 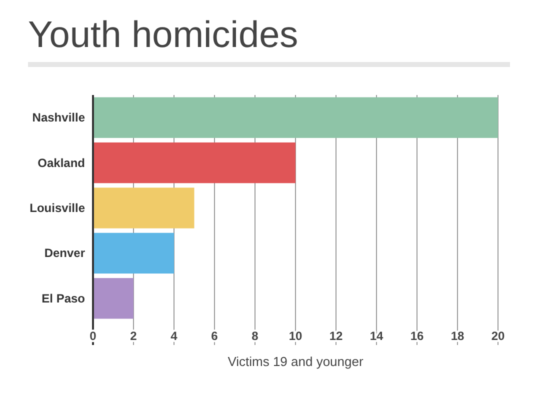 What do you see at coordinates (59, 117) in the screenshot?
I see `y-tick-label: Nashville` at bounding box center [59, 117].